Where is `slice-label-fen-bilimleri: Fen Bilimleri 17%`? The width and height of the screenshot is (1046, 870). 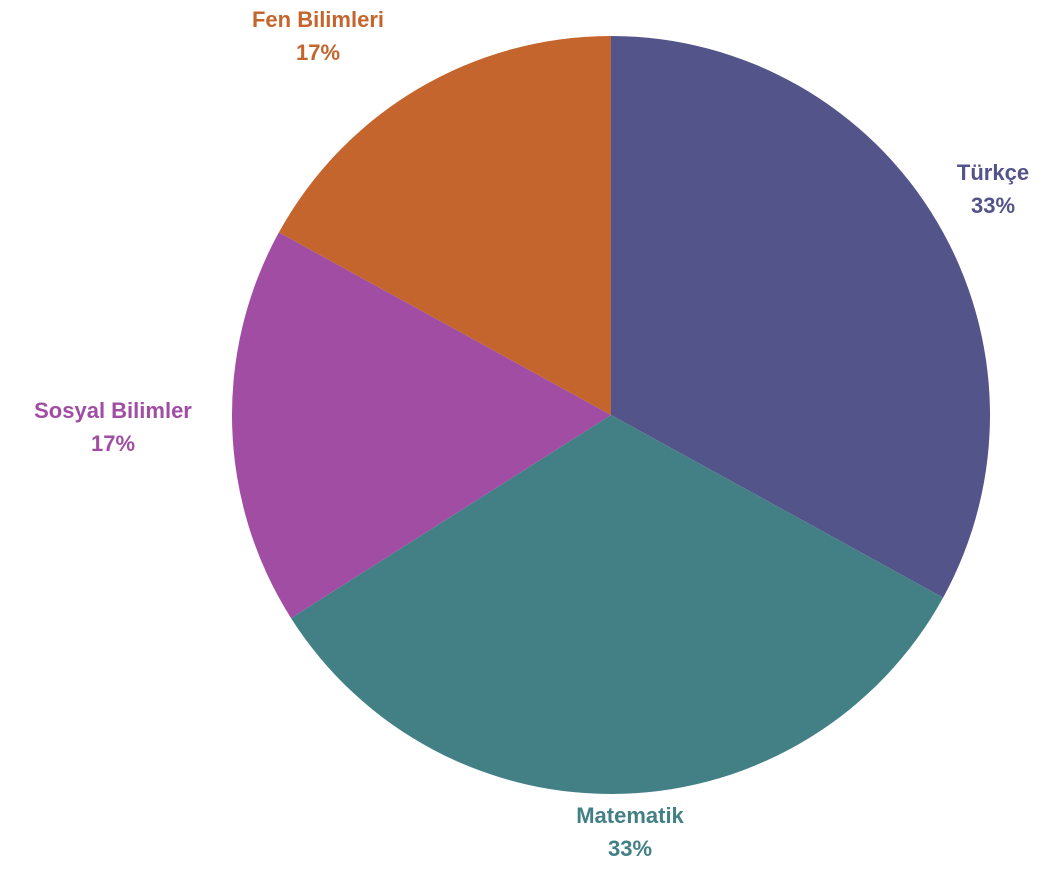 slice-label-fen-bilimleri: Fen Bilimleri 17% is located at coordinates (318, 36).